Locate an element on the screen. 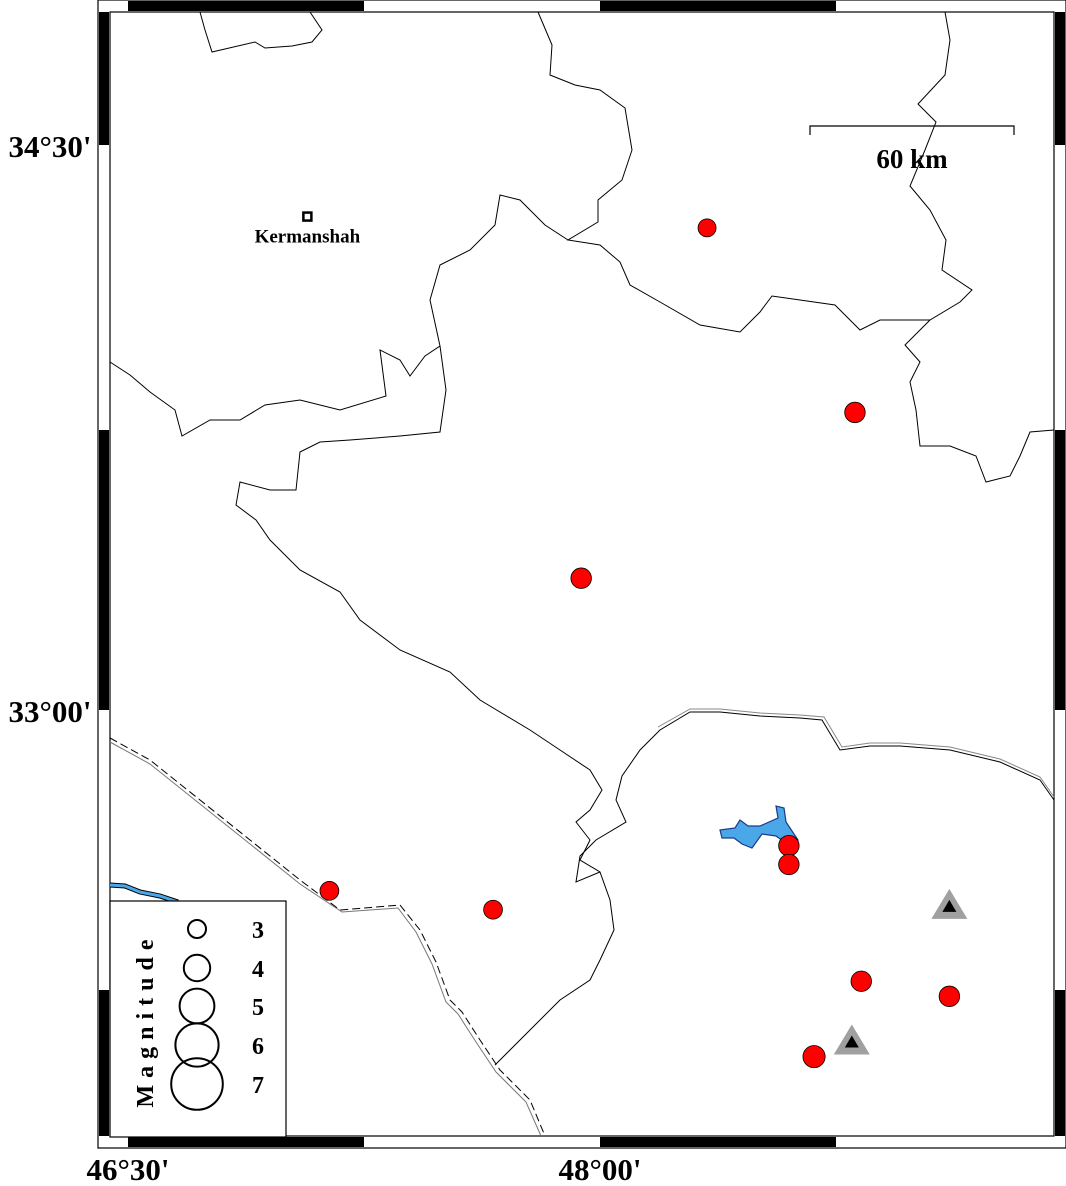 The width and height of the screenshot is (1066, 1186). scale-bar: 60 km is located at coordinates (912, 149).